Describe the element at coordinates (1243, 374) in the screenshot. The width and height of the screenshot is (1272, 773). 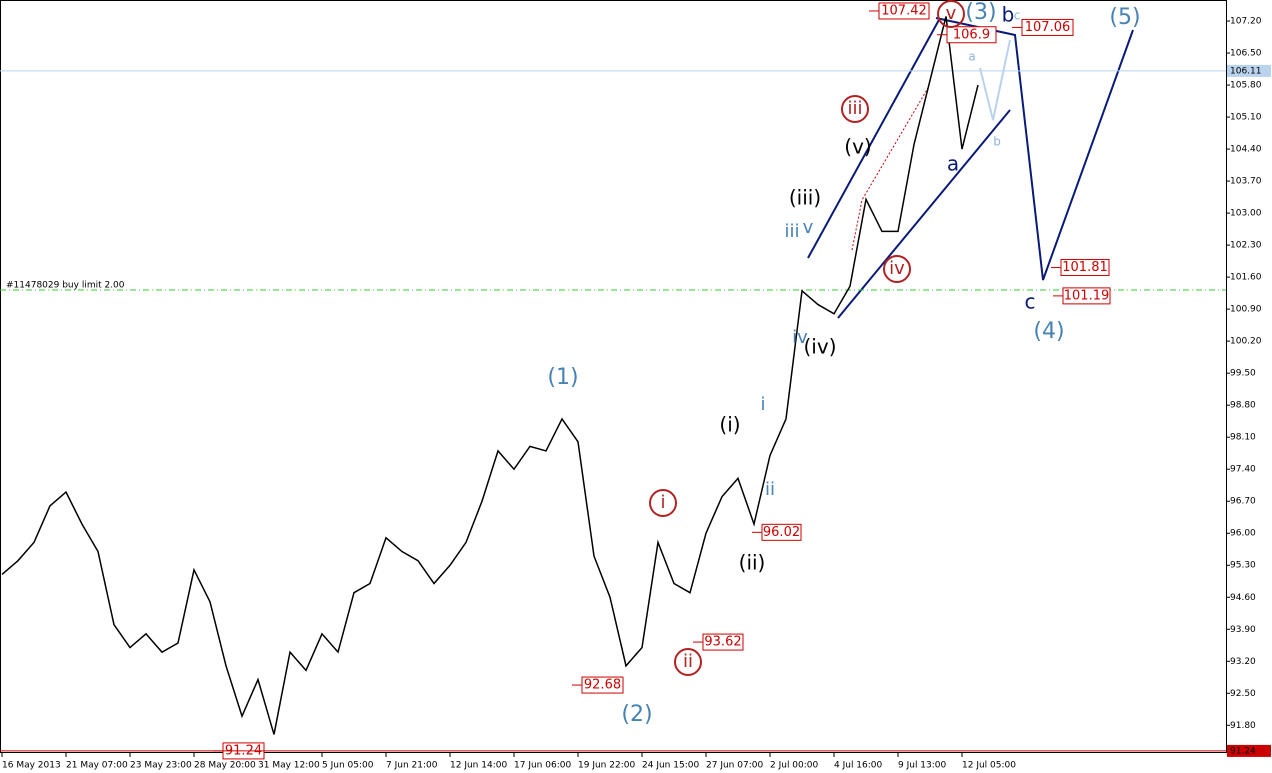
I see `y-tick-label: 99.50` at that location.